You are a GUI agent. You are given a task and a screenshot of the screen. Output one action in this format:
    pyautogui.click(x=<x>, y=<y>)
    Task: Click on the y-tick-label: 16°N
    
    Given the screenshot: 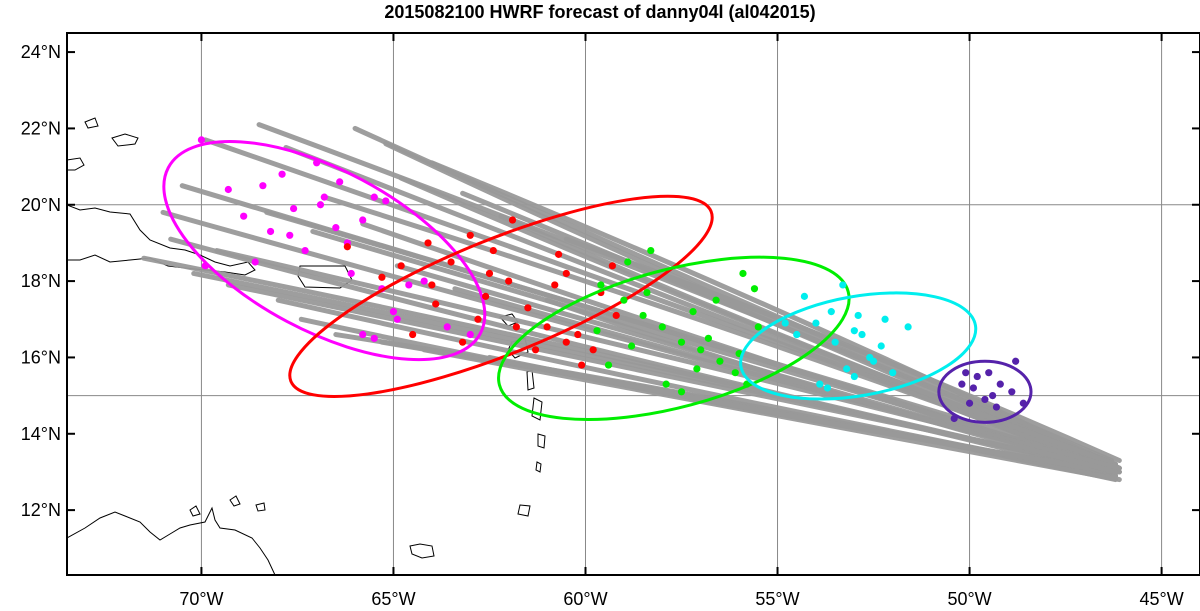 What is the action you would take?
    pyautogui.click(x=41, y=357)
    